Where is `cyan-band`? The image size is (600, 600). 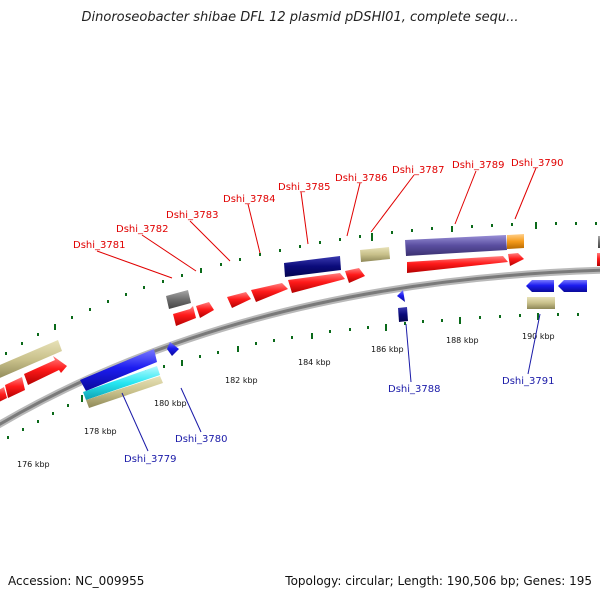 cyan-band is located at coordinates (121, 383).